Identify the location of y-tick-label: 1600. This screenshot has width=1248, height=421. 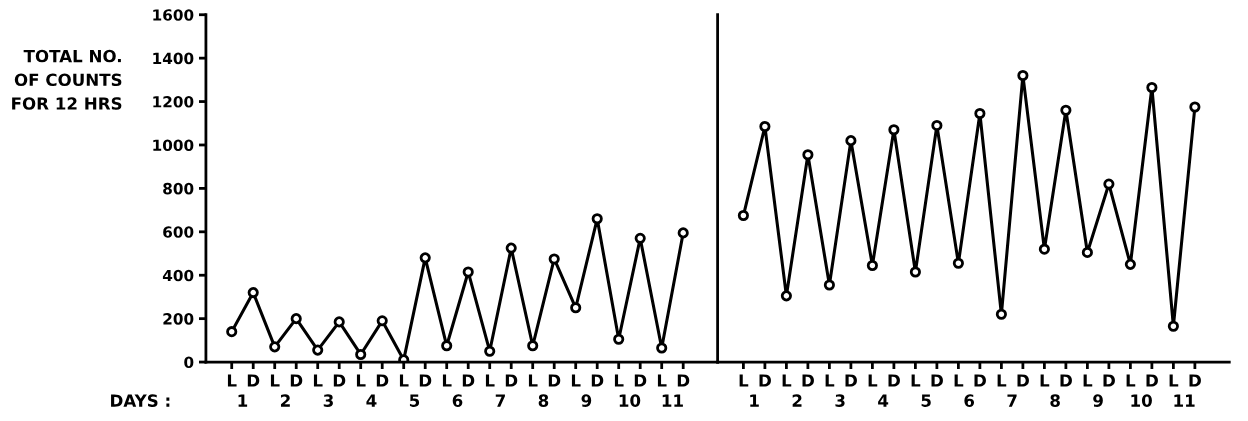
(173, 15).